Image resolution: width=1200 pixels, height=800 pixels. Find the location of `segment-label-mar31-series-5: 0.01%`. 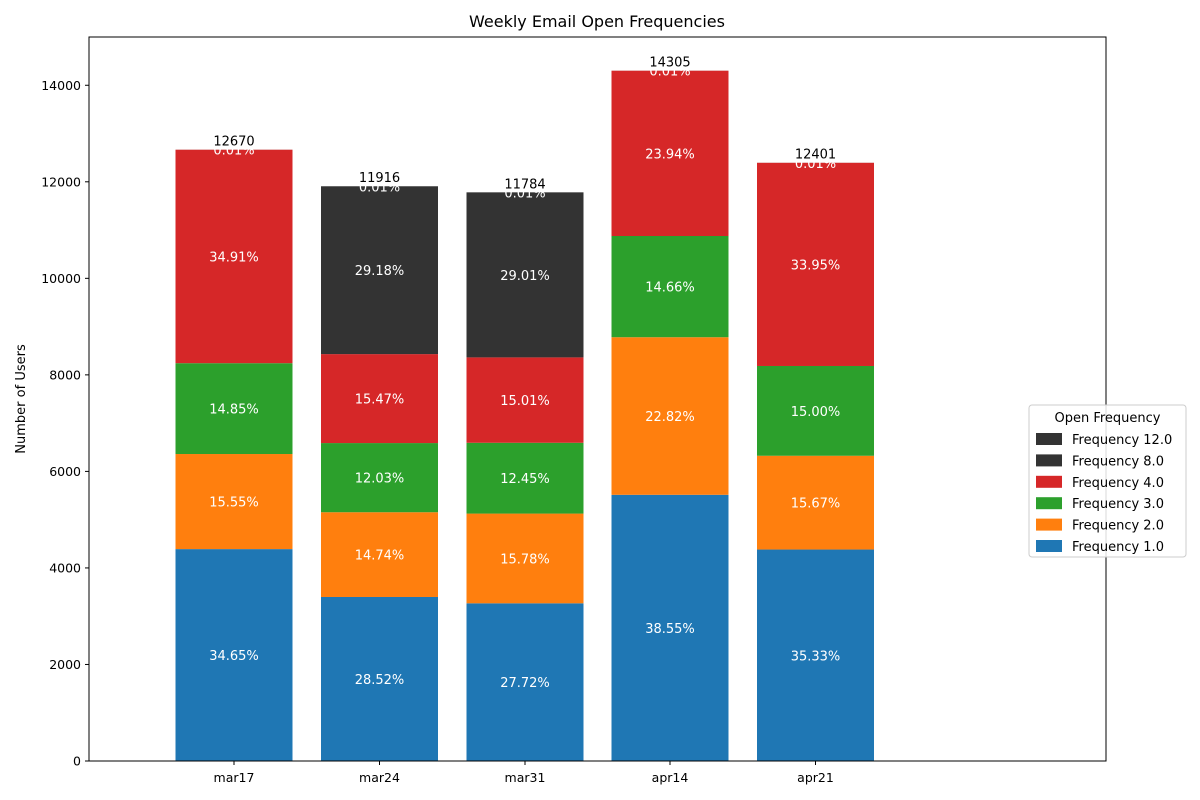

segment-label-mar31-series-5: 0.01% is located at coordinates (524, 193).